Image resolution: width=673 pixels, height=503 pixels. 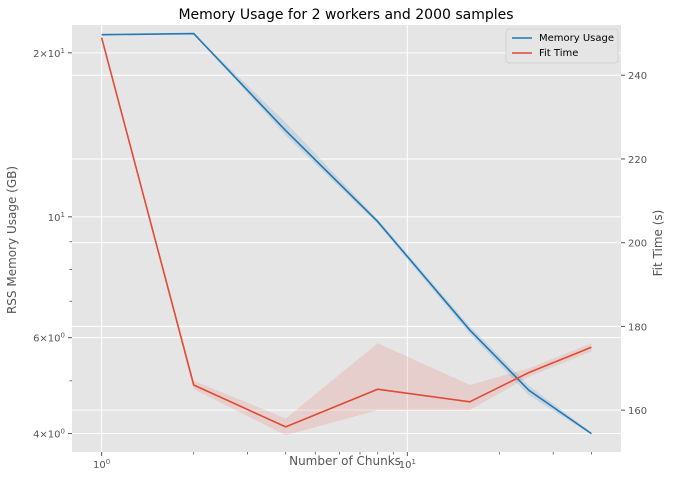 What do you see at coordinates (637, 327) in the screenshot?
I see `y-right-tick-label: 180` at bounding box center [637, 327].